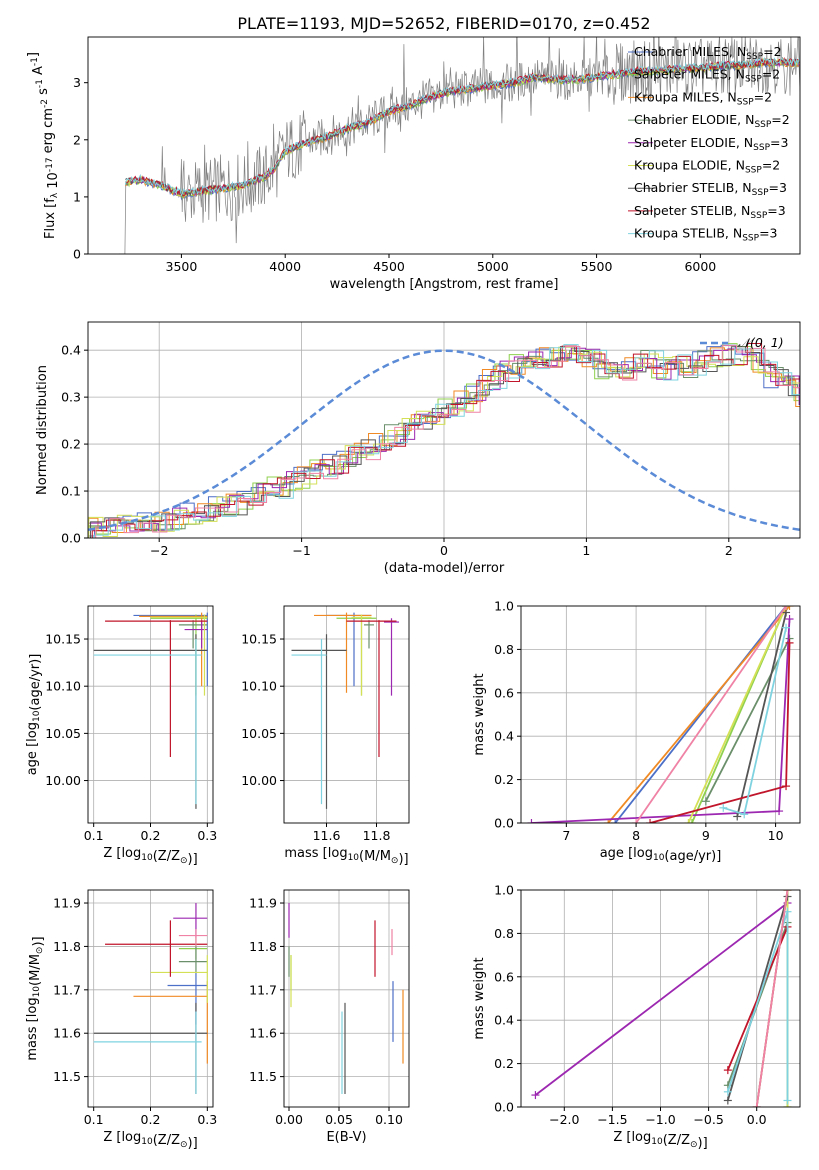 This screenshot has height=1170, width=819. I want to click on weight-line-chabrier-stelib, so click(761, 714).